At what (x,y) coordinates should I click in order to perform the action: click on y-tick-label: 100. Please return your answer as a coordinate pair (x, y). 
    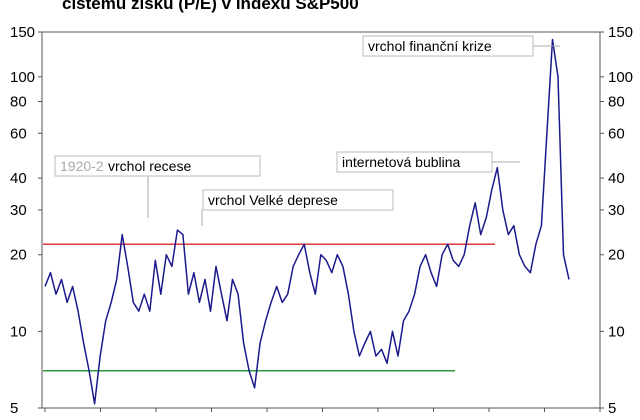
    Looking at the image, I should click on (22, 77).